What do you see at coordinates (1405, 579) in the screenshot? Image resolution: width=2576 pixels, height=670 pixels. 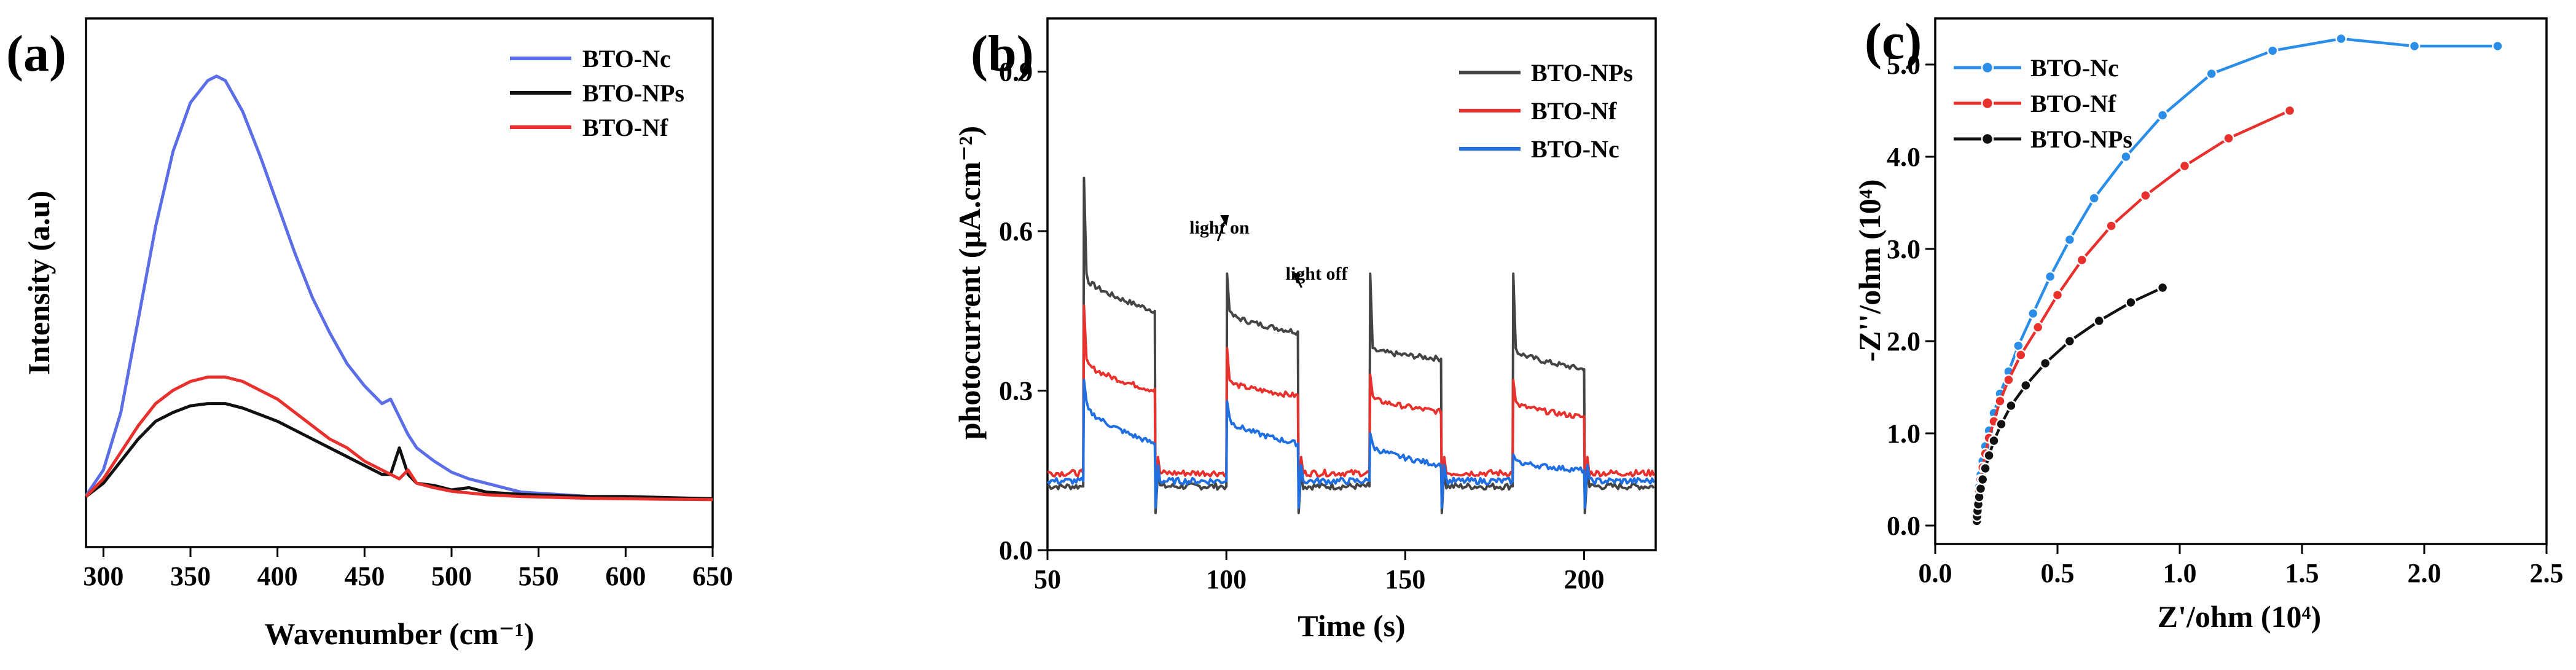 I see `x-tick-label: 150` at bounding box center [1405, 579].